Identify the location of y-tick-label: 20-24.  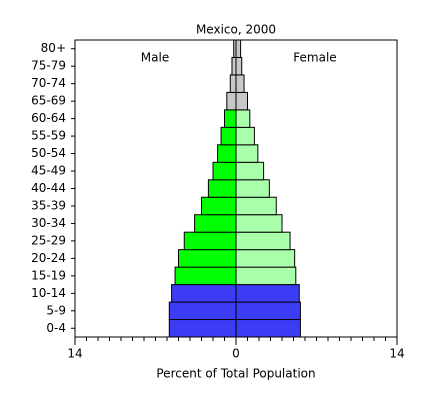
(48, 258).